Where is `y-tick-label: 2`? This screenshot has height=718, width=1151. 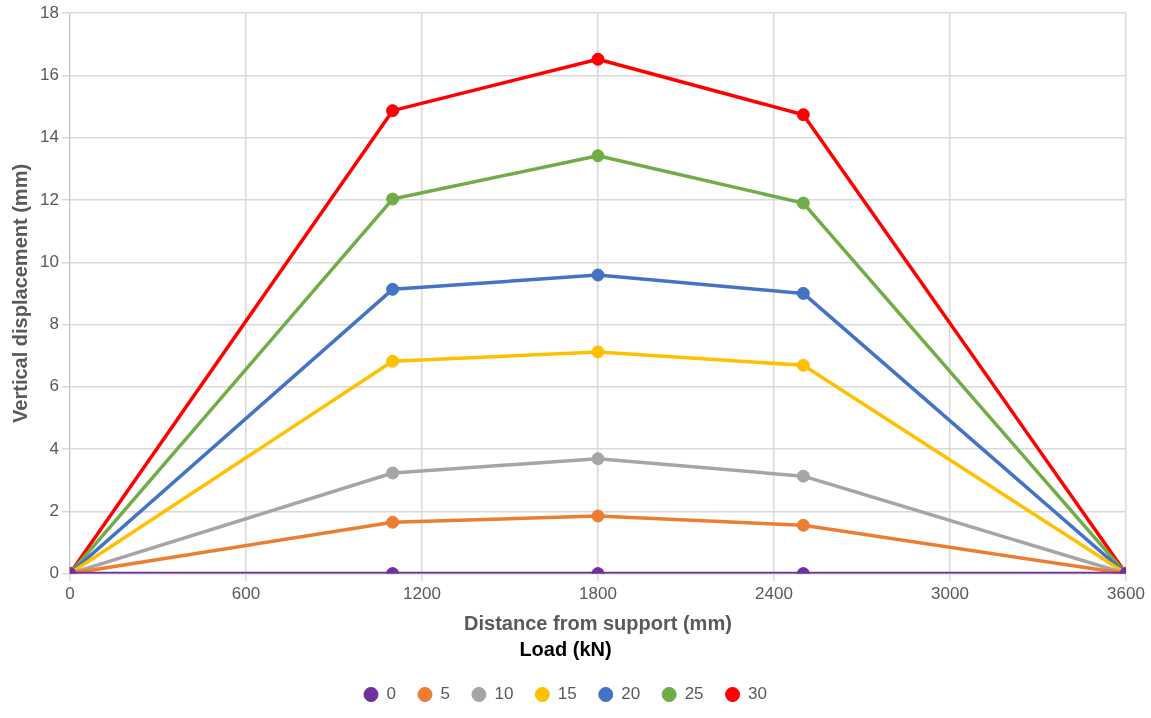 y-tick-label: 2 is located at coordinates (54, 511).